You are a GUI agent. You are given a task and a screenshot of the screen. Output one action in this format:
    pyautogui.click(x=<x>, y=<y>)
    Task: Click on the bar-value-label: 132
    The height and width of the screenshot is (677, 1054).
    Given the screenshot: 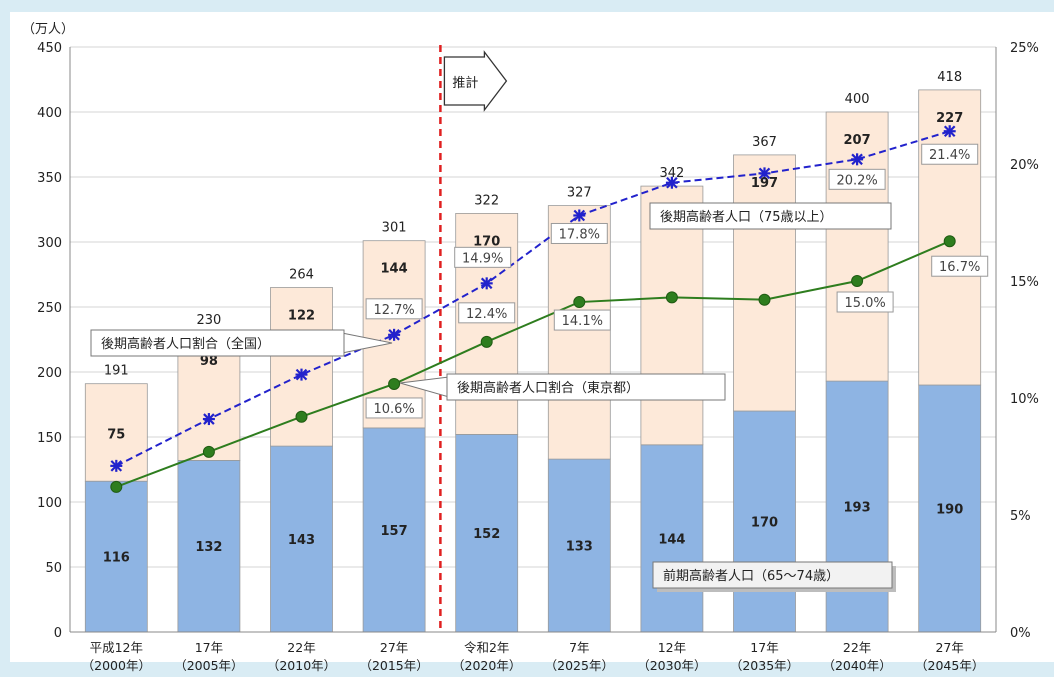 What is the action you would take?
    pyautogui.click(x=208, y=547)
    